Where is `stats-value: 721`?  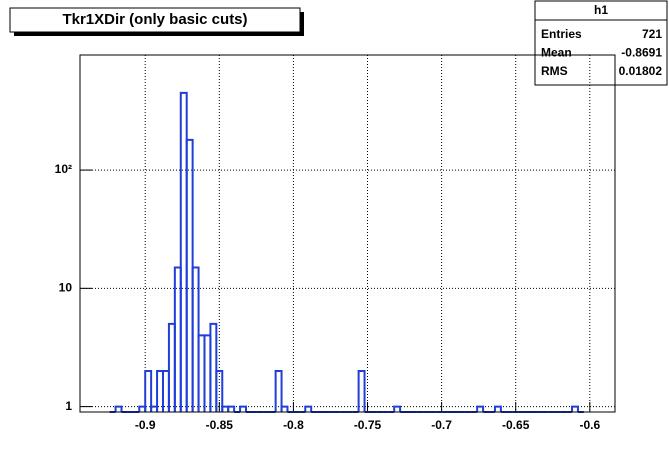
stats-value: 721 is located at coordinates (652, 34).